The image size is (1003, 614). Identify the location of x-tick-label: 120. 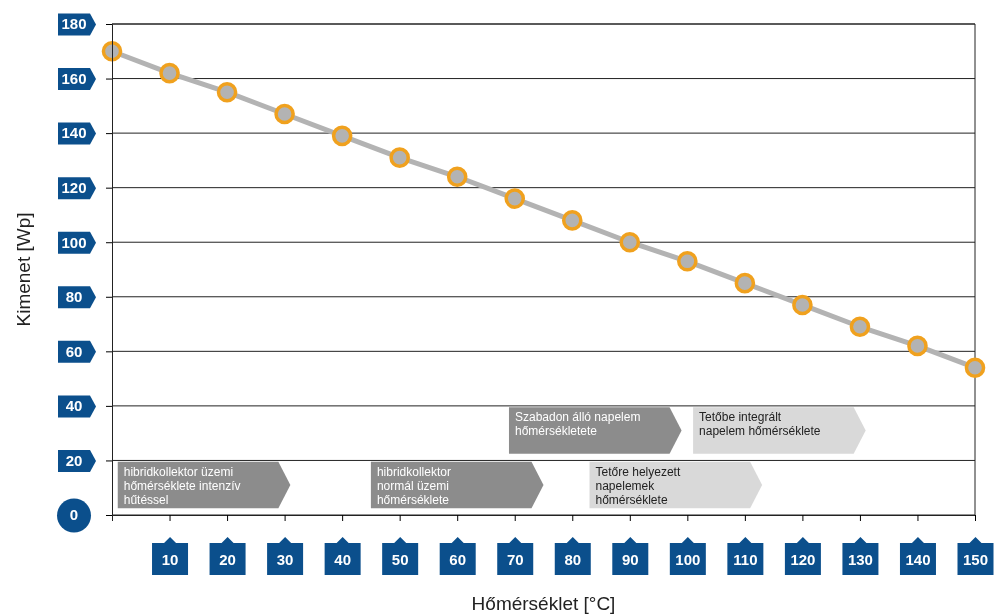
(803, 559).